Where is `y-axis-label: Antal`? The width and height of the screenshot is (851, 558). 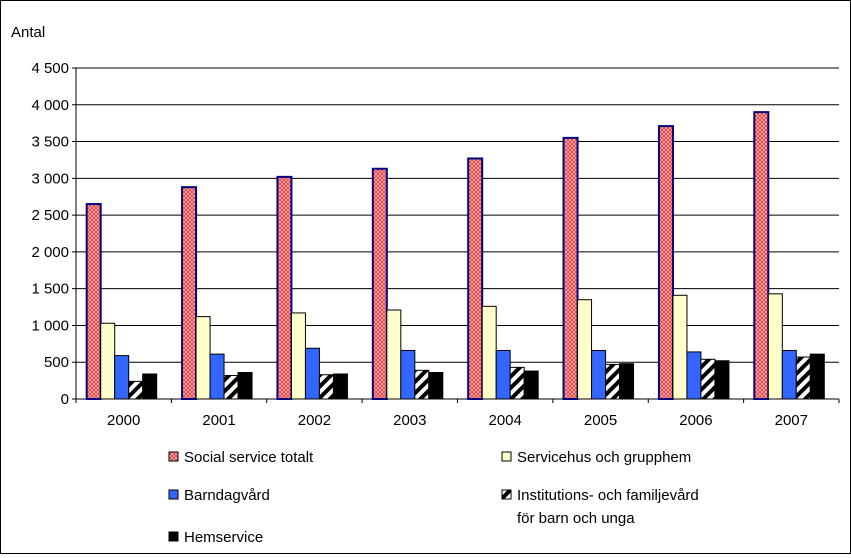
y-axis-label: Antal is located at coordinates (28, 32).